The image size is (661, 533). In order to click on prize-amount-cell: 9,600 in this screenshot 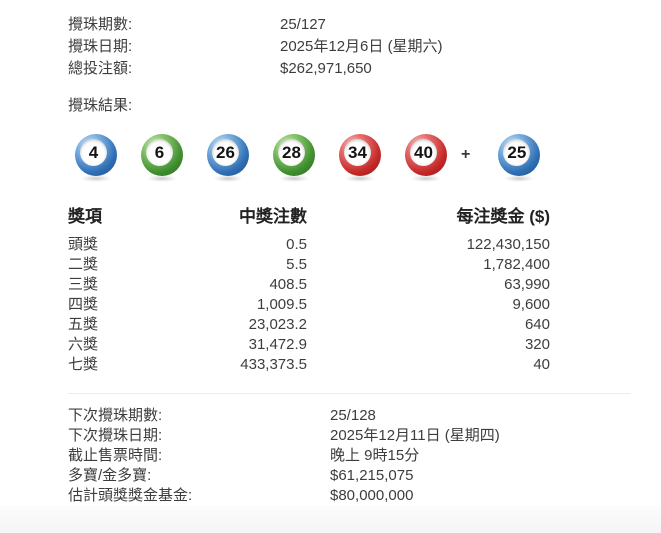, I will do `click(531, 304)`.